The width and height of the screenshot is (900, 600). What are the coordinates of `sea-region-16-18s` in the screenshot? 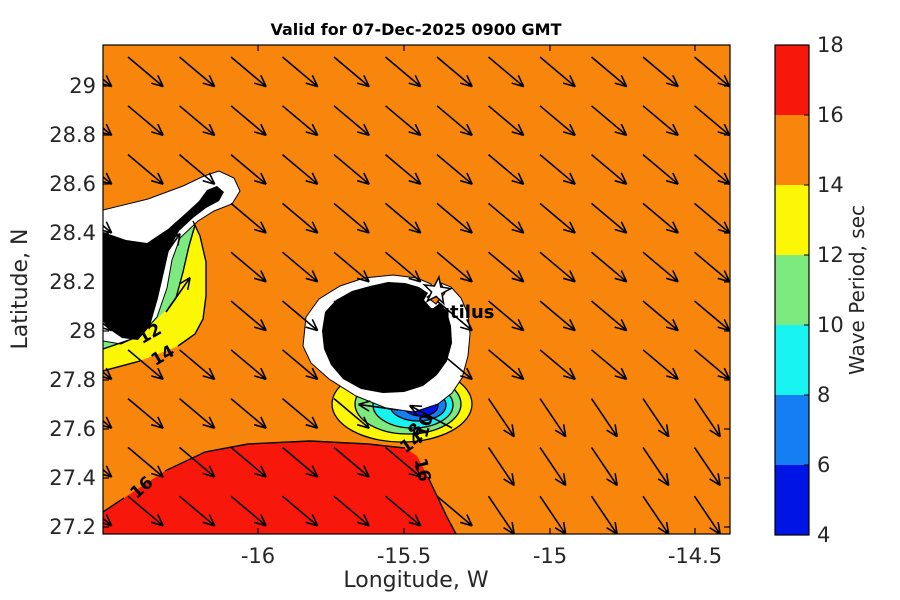 It's located at (279, 487).